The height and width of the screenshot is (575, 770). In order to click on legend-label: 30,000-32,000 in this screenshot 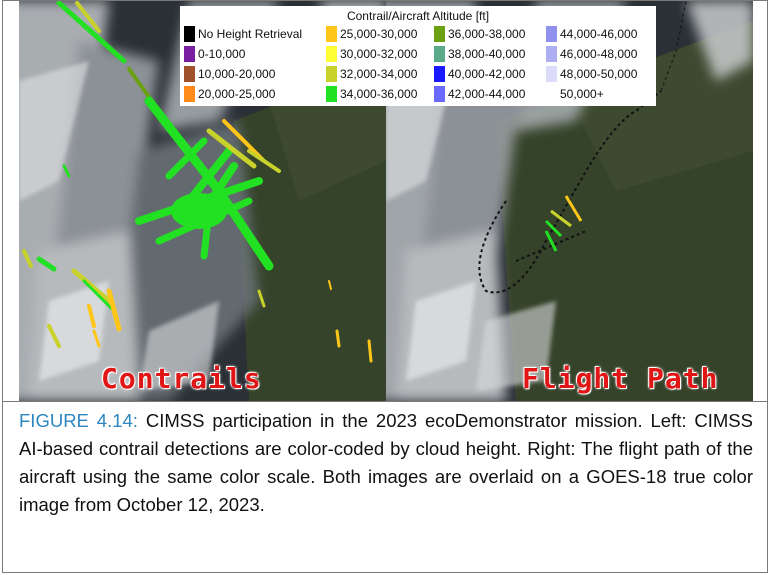, I will do `click(379, 54)`.